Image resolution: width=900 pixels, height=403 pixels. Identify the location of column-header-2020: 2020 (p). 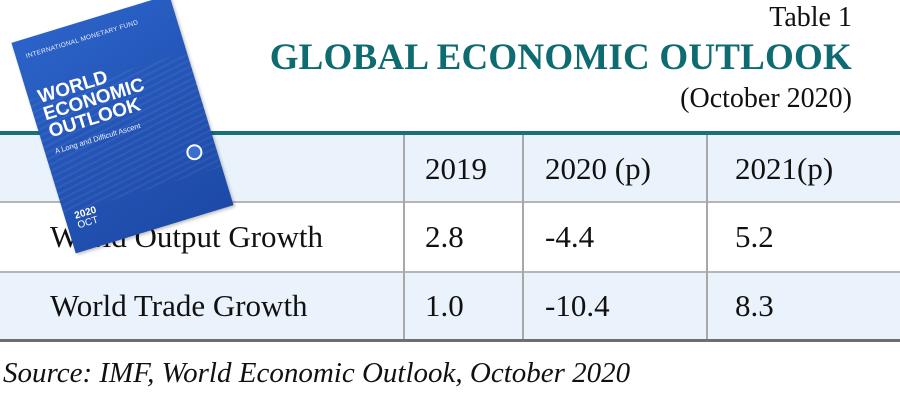
(598, 168).